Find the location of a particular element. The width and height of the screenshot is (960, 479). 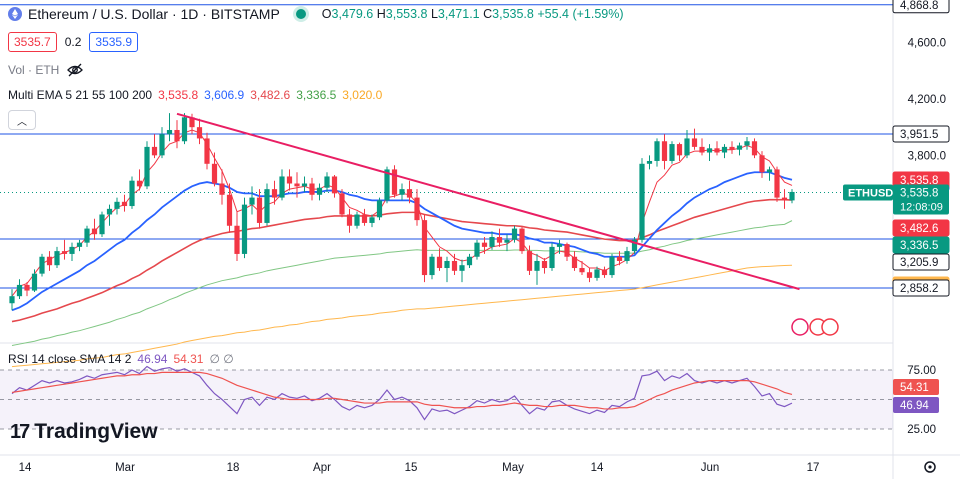

tradingview-logo: 17 TradingView is located at coordinates (84, 431).